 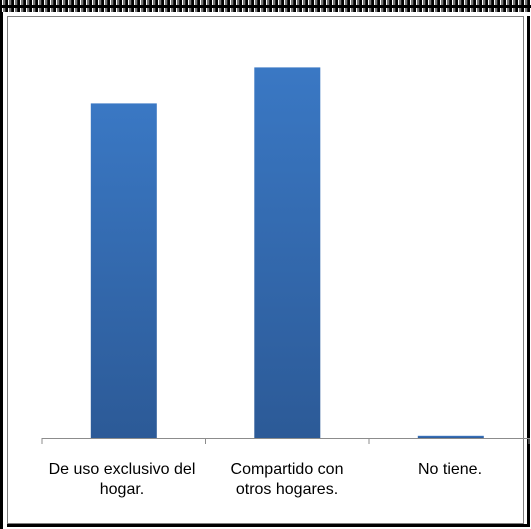 I want to click on category-label-no-tiene: No tiene., so click(x=450, y=470).